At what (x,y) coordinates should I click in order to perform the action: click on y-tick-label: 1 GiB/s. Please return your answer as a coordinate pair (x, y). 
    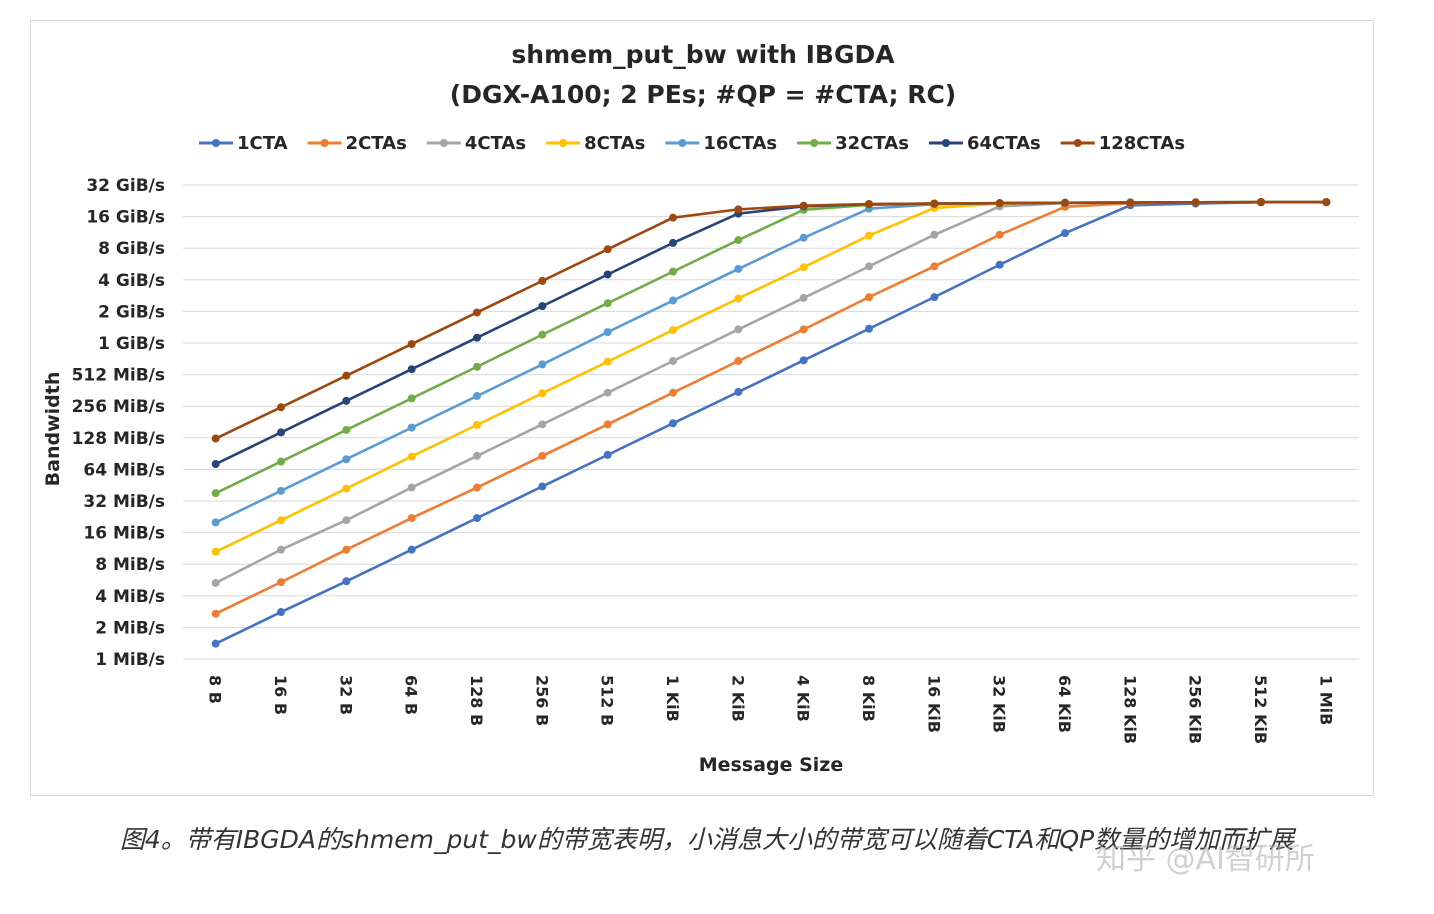
    Looking at the image, I should click on (131, 344).